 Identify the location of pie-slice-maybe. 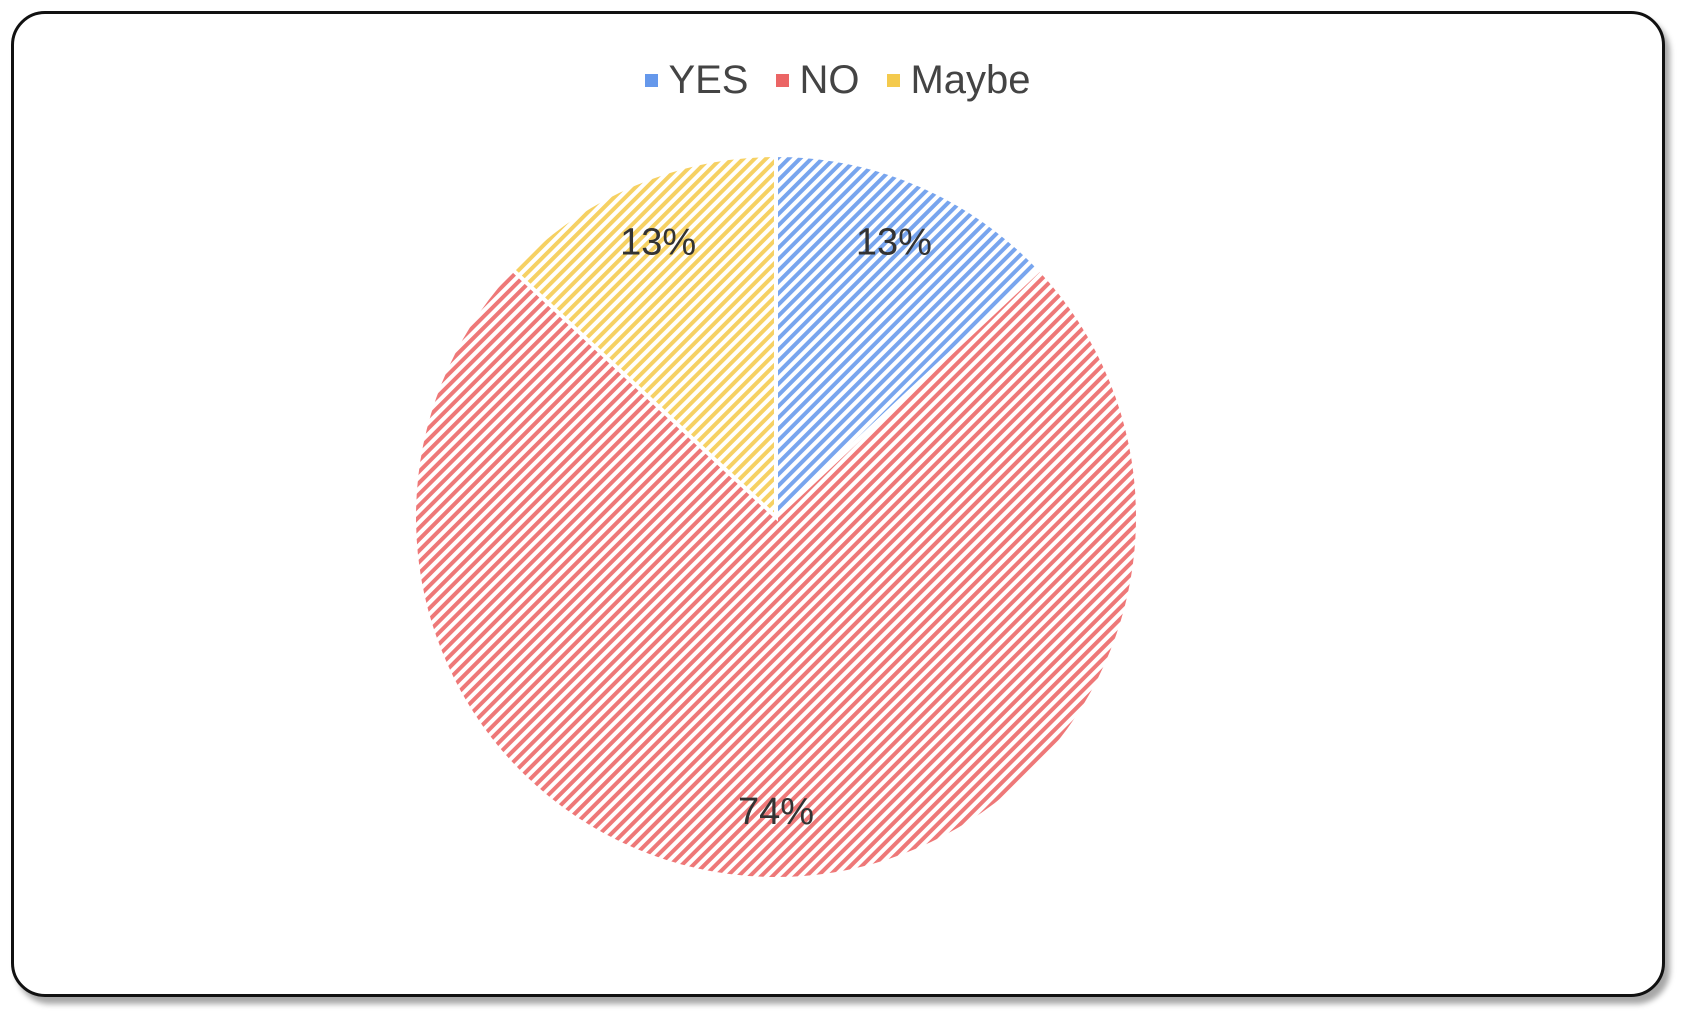
(643, 337).